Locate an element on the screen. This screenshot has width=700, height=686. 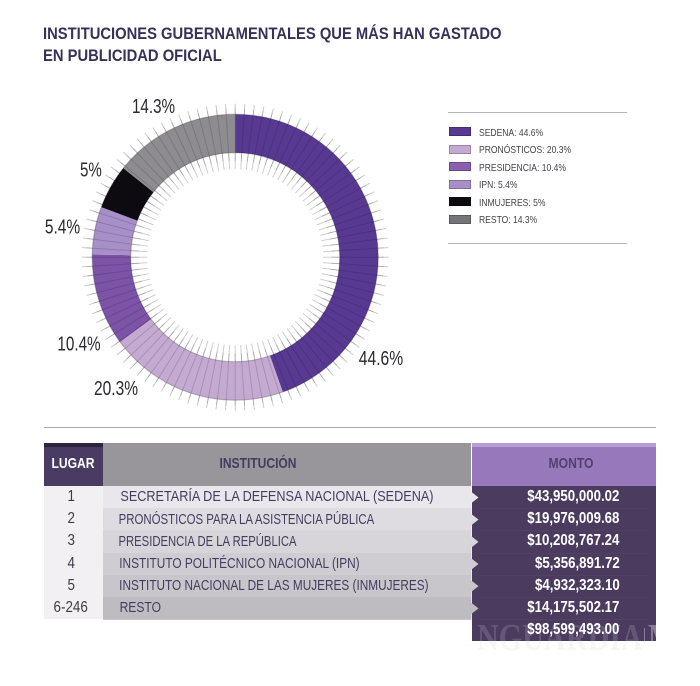
svg-text: 14.3% is located at coordinates (153, 106).